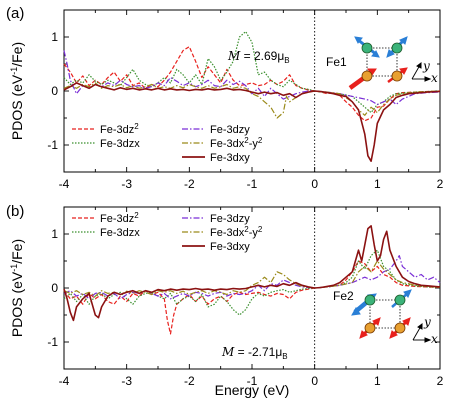 Image resolution: width=469 pixels, height=401 pixels. What do you see at coordinates (228, 352) in the screenshot?
I see `moment-b-prefix: M` at bounding box center [228, 352].